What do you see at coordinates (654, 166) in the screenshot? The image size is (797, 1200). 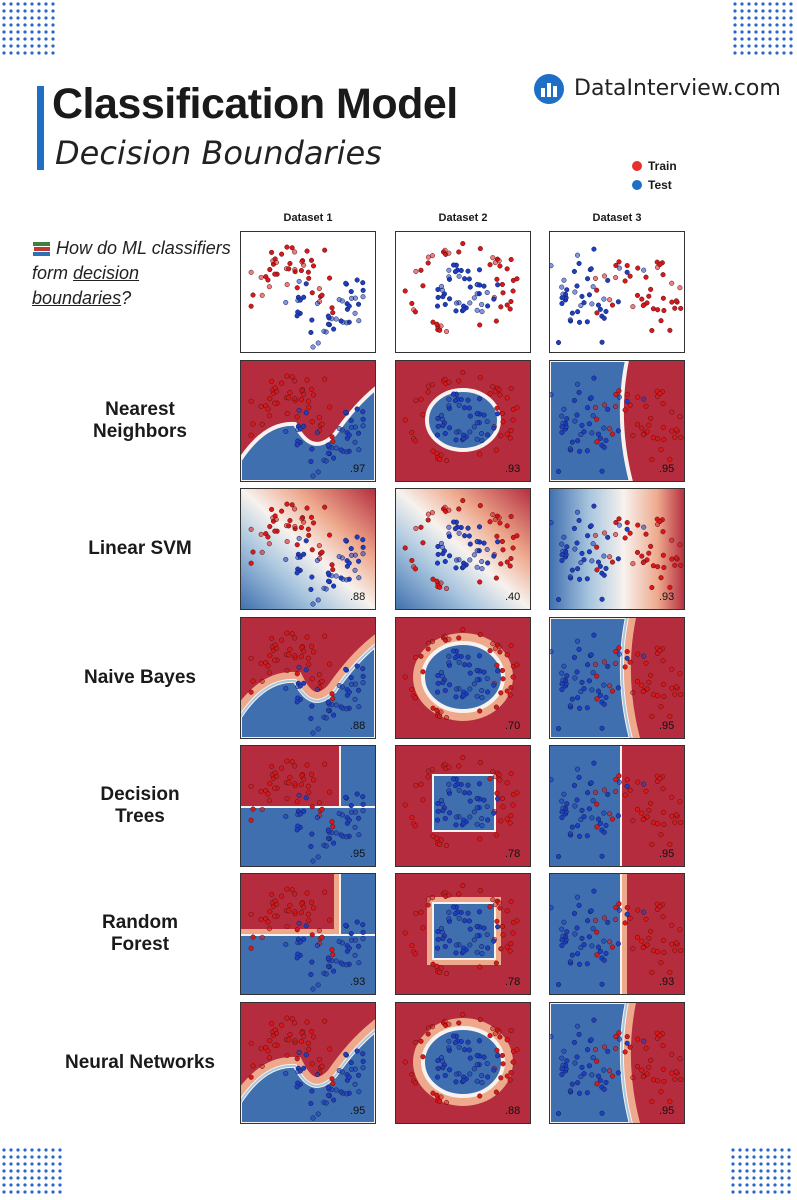 I see `legend-item: Train` at bounding box center [654, 166].